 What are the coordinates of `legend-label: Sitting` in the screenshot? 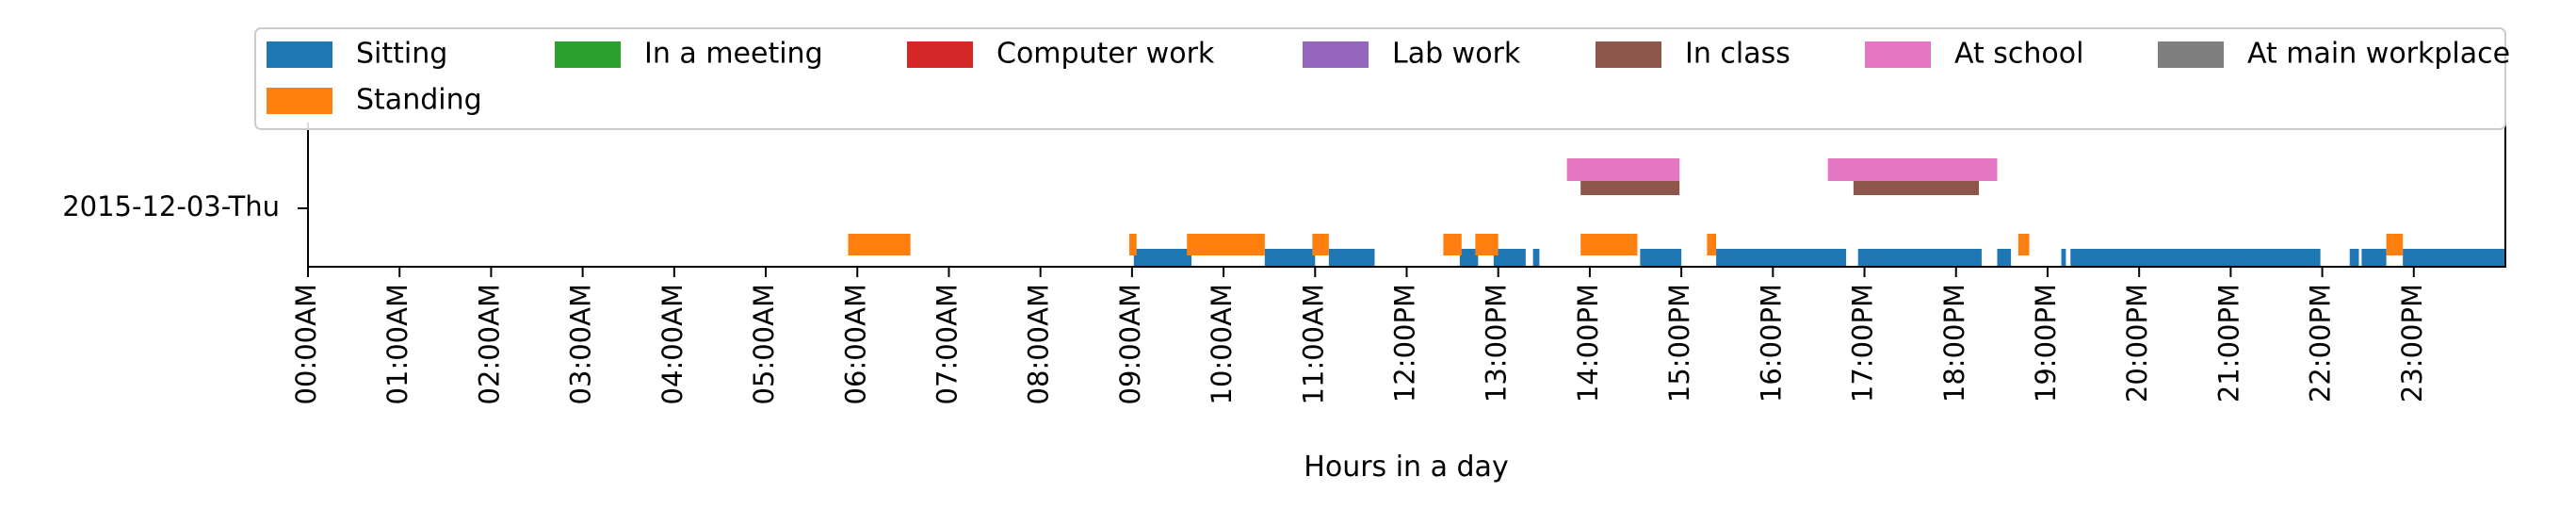 It's located at (401, 54).